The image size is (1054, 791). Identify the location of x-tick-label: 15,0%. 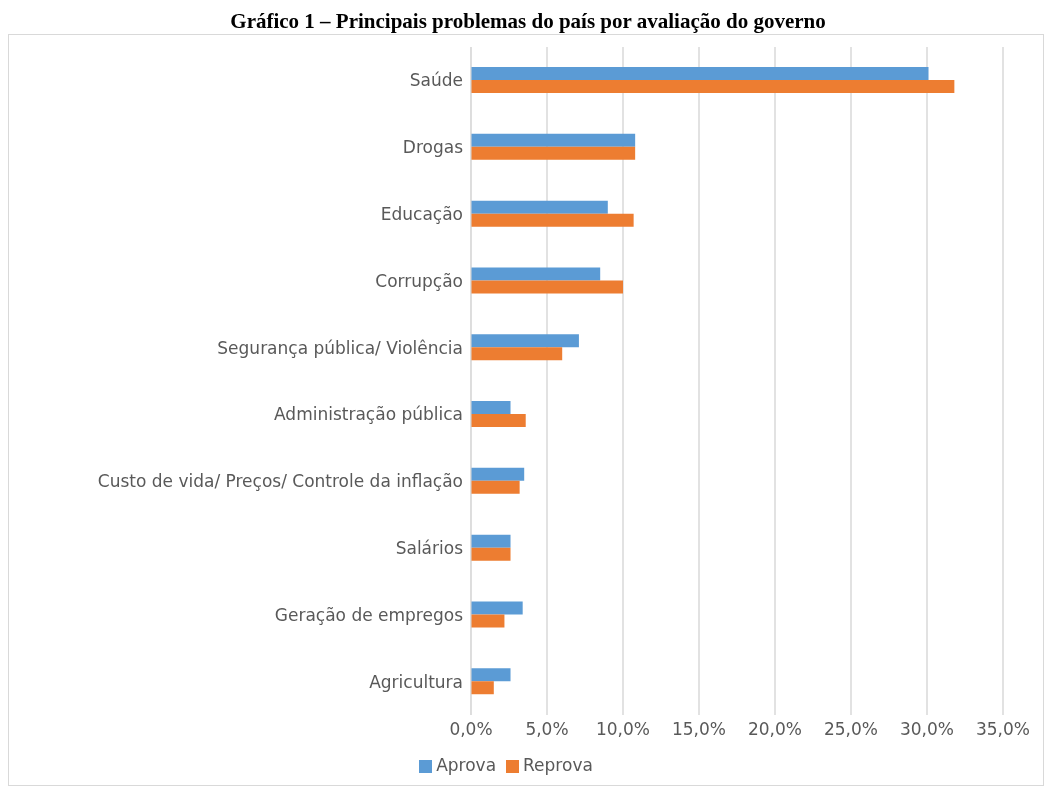
(699, 729).